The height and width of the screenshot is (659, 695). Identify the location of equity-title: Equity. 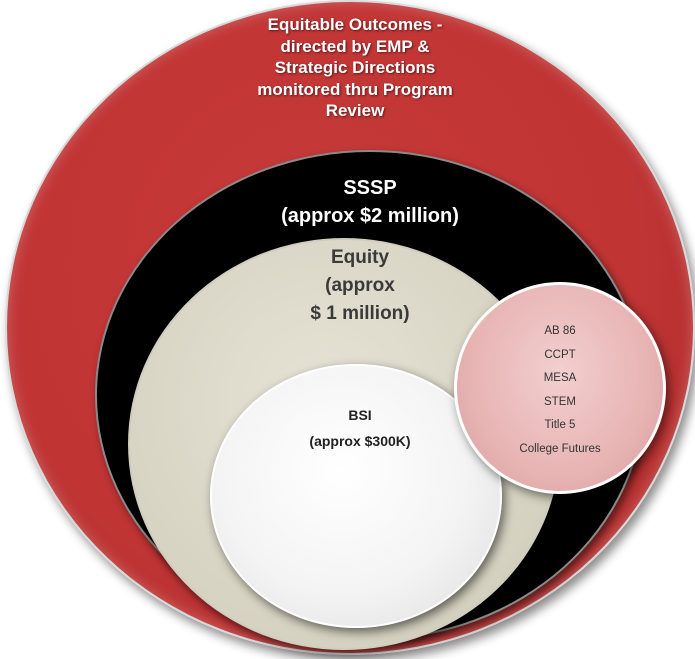
(360, 257).